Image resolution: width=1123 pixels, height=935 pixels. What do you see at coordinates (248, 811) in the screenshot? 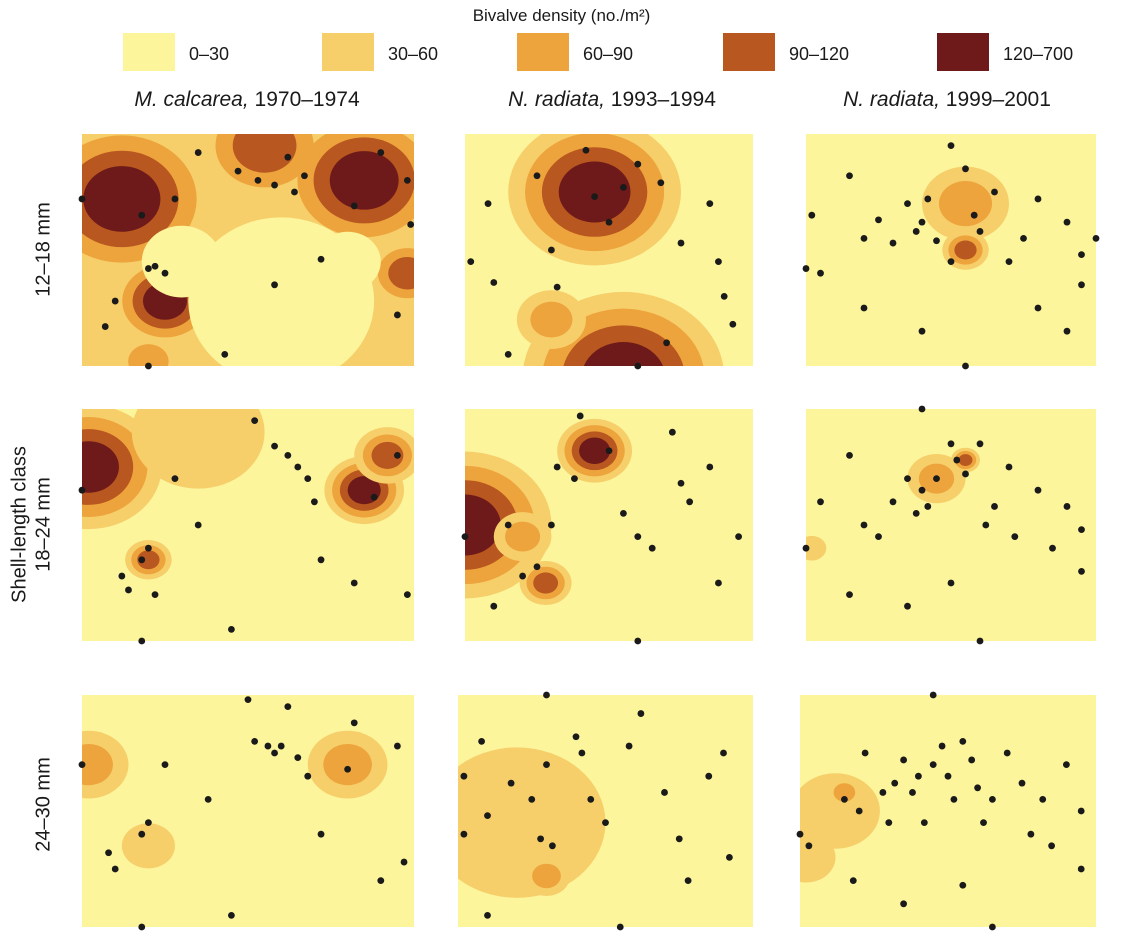
I see `panel-background` at bounding box center [248, 811].